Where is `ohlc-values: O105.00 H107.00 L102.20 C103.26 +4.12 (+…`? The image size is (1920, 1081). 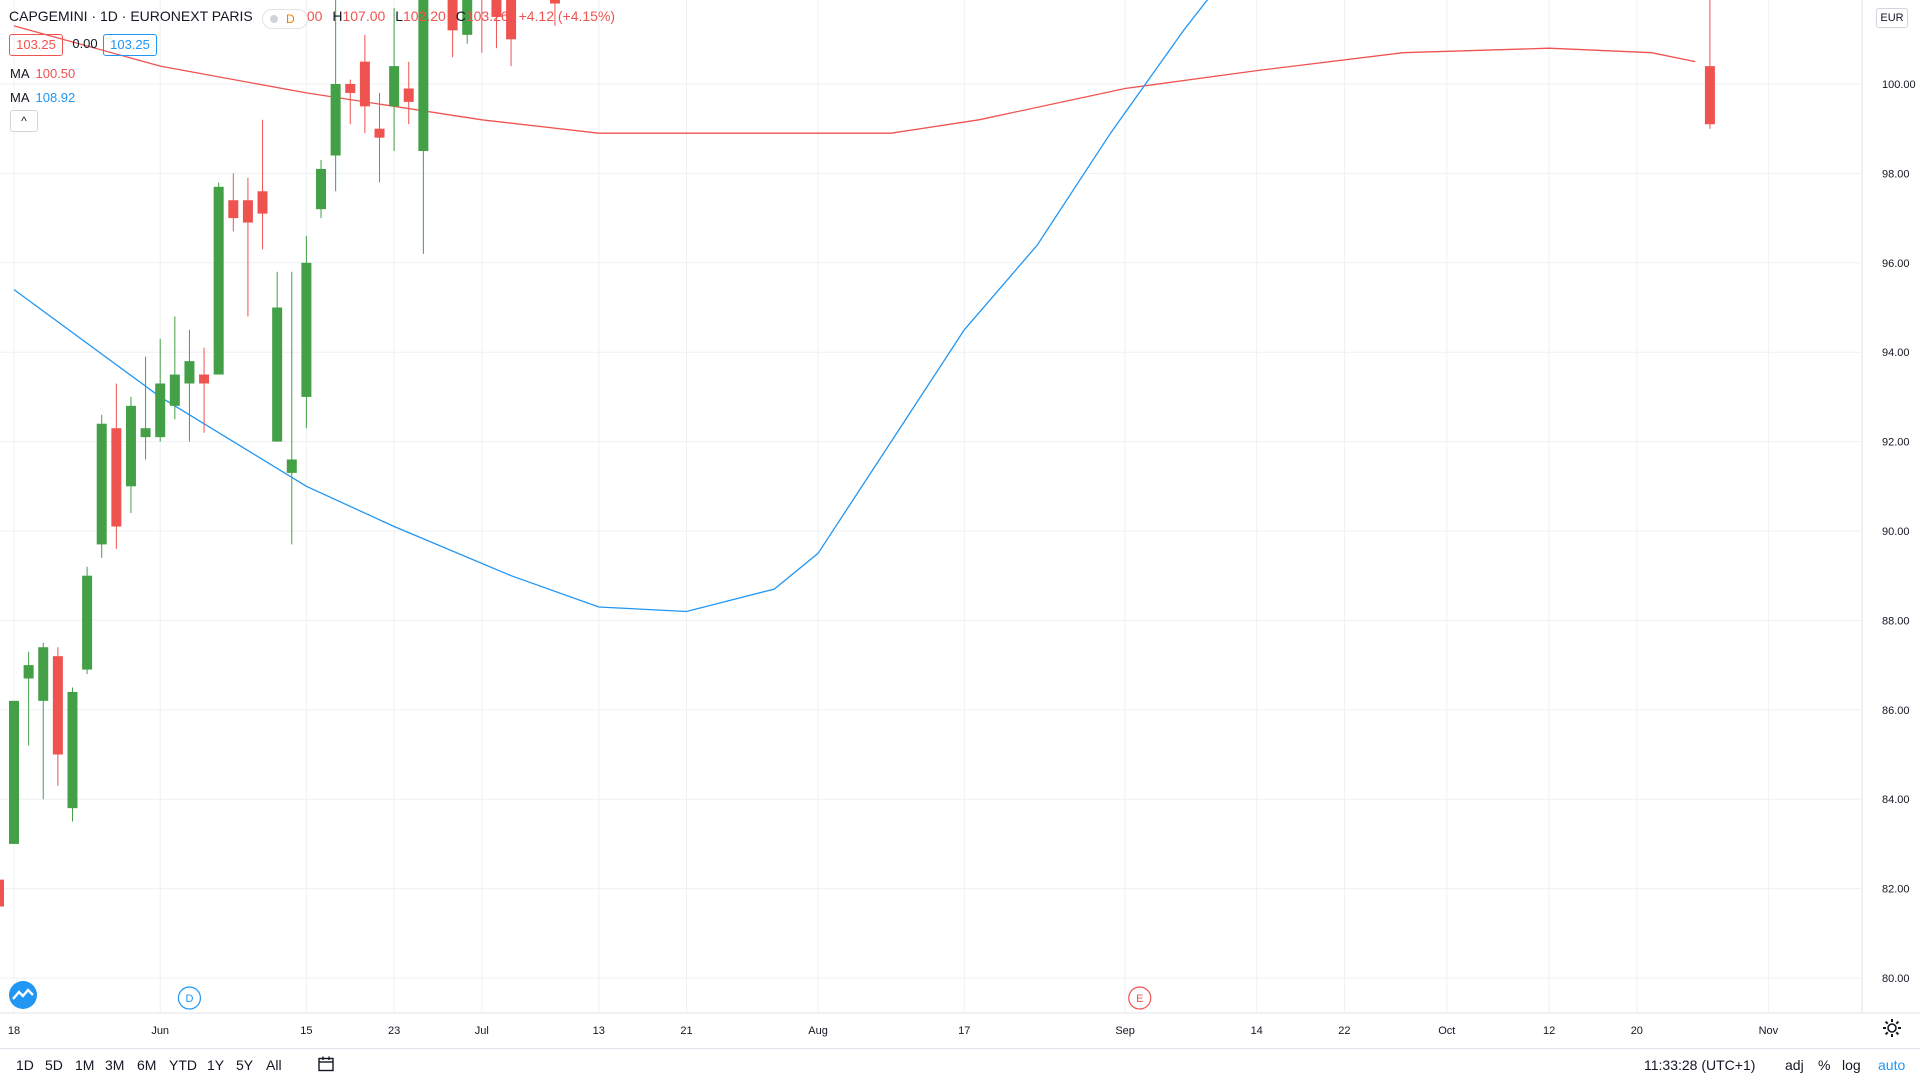 ohlc-values: O105.00 H107.00 L102.20 C103.26 +4.12 (+… is located at coordinates (445, 16).